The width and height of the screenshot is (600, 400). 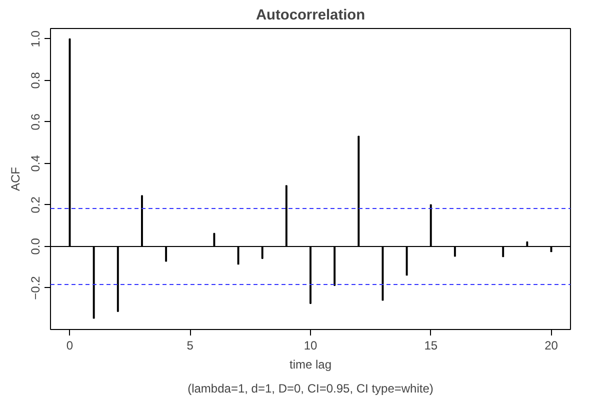 I want to click on y-tick-label: 0.8, so click(x=35, y=80).